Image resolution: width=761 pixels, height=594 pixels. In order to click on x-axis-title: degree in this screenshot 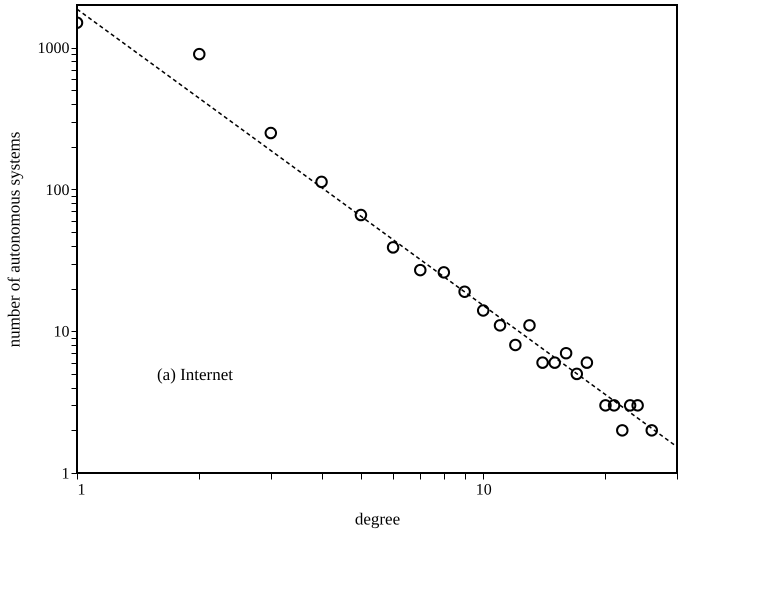, I will do `click(377, 519)`.